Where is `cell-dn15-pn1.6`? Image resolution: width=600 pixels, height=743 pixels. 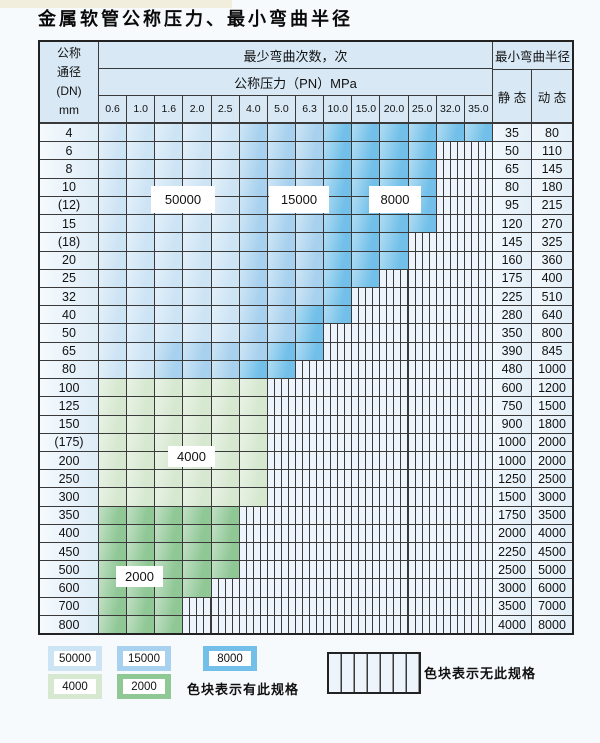 cell-dn15-pn1.6 is located at coordinates (169, 224).